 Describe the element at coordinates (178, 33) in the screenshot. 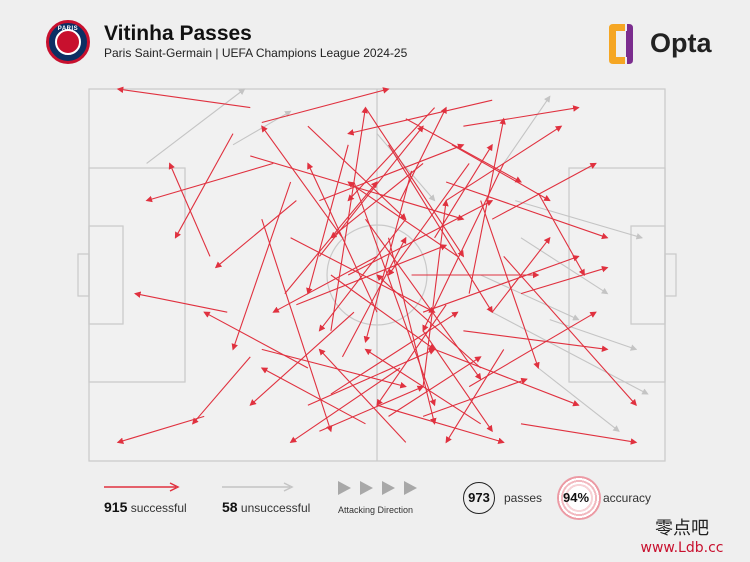

I see `page-title: Vitinha Passes` at that location.